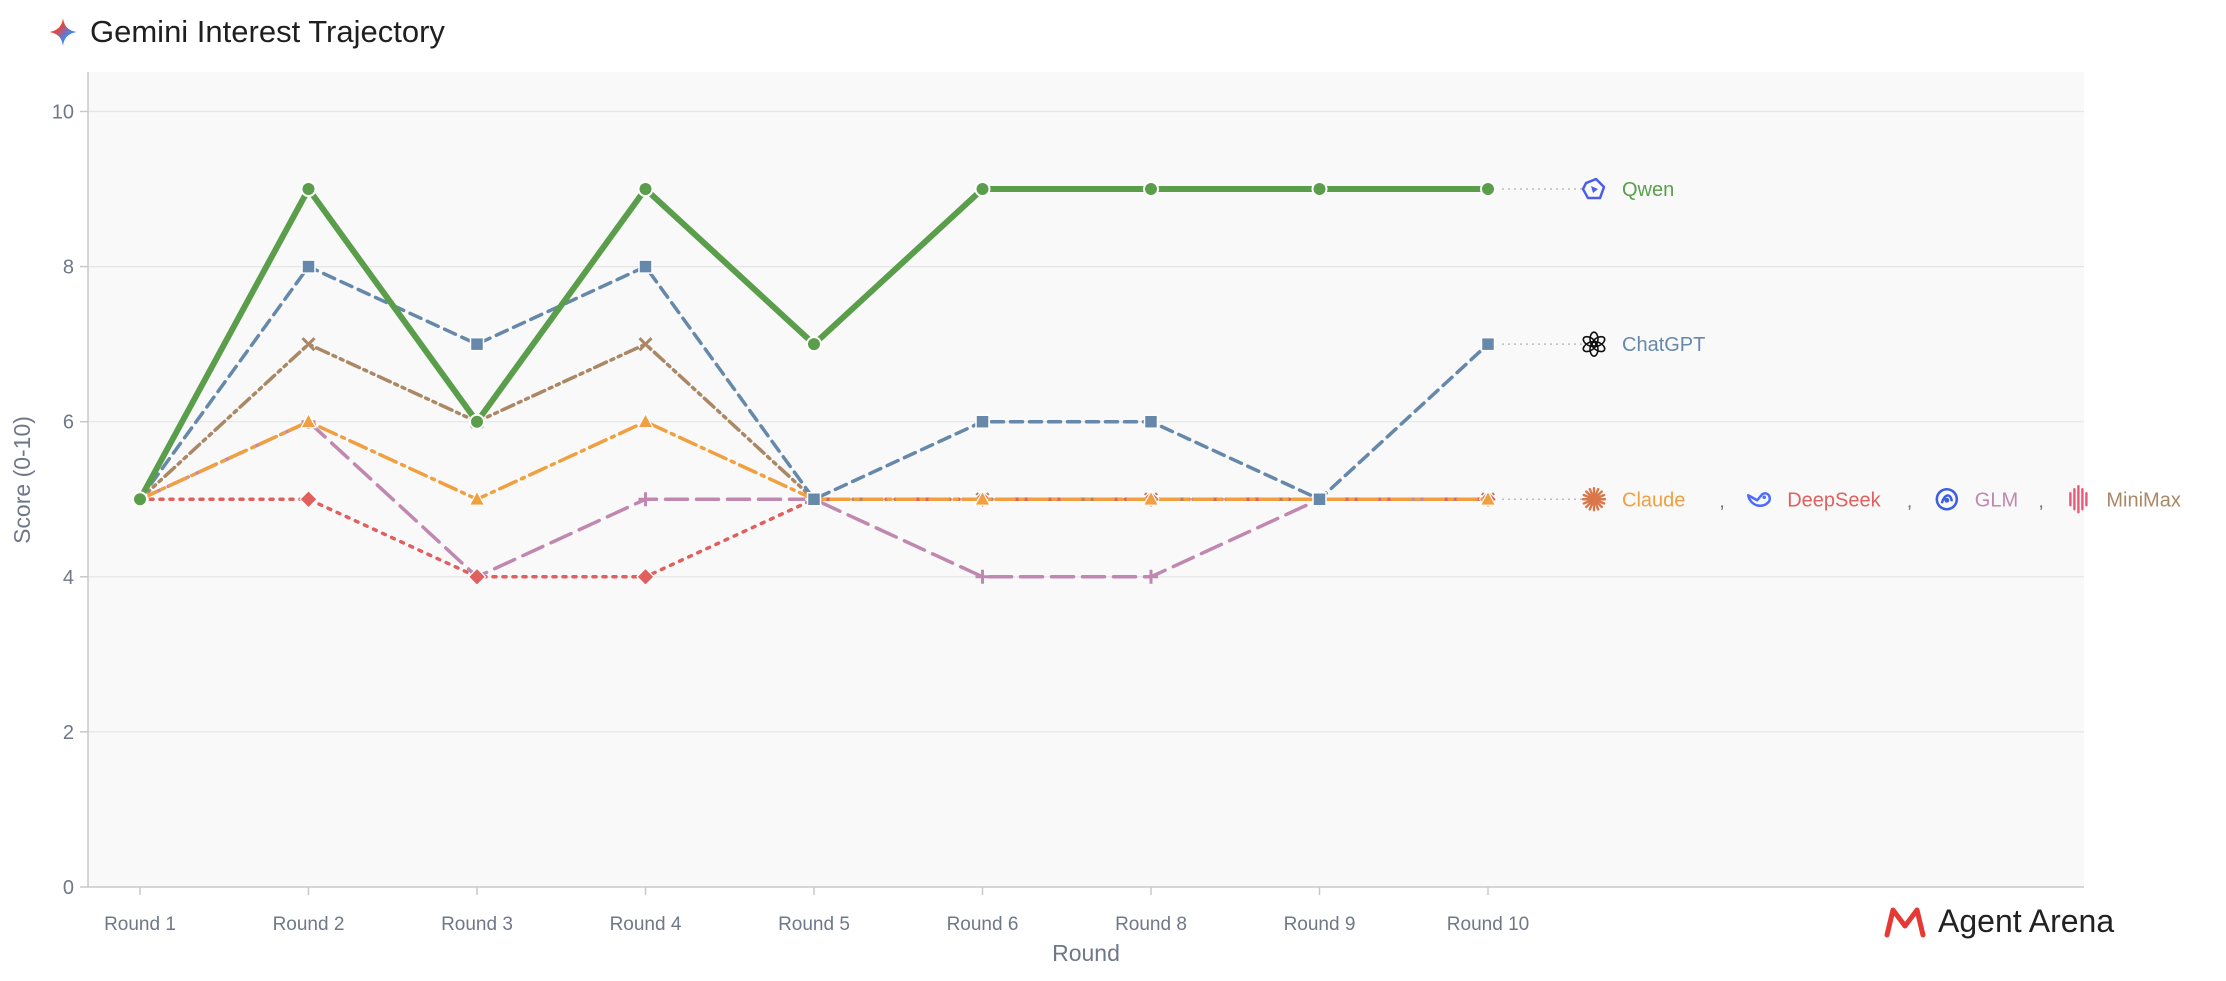 Image resolution: width=2226 pixels, height=981 pixels. Describe the element at coordinates (1653, 500) in the screenshot. I see `end-label-claude: Claude` at that location.